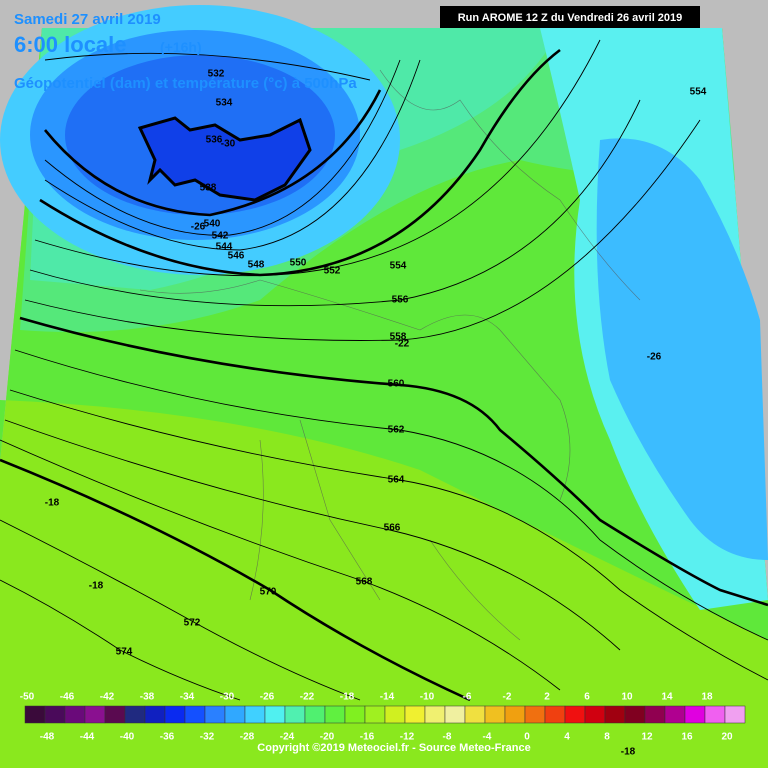 The height and width of the screenshot is (773, 768). What do you see at coordinates (396, 384) in the screenshot?
I see `contour-label: 560` at bounding box center [396, 384].